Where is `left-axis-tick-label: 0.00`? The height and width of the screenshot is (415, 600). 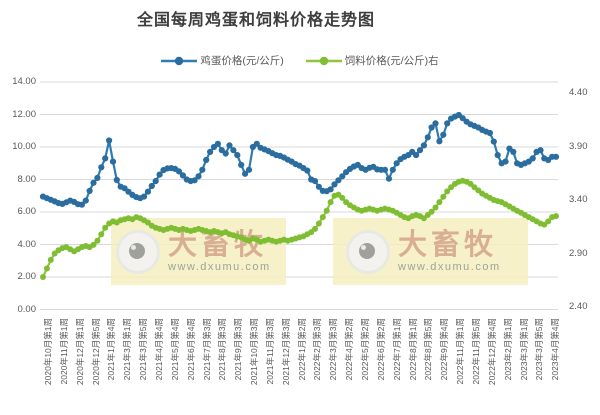
left-axis-tick-label: 0.00 is located at coordinates (27, 309).